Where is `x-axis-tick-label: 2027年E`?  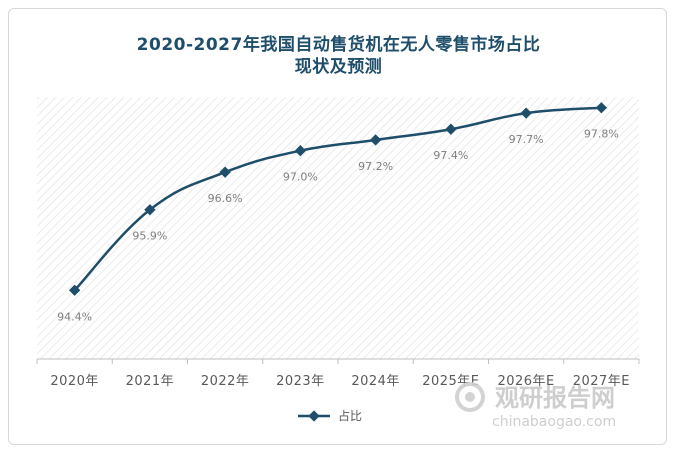
x-axis-tick-label: 2027年E is located at coordinates (601, 381).